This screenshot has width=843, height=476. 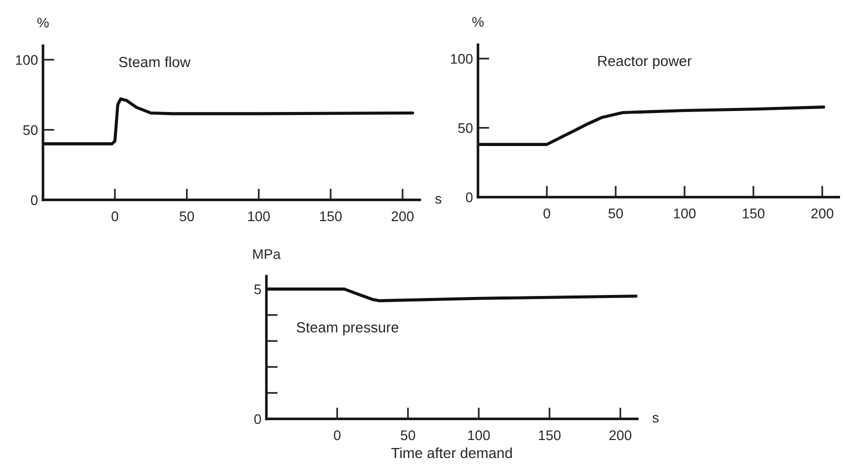 What do you see at coordinates (347, 329) in the screenshot?
I see `series-label: Steam pressure` at bounding box center [347, 329].